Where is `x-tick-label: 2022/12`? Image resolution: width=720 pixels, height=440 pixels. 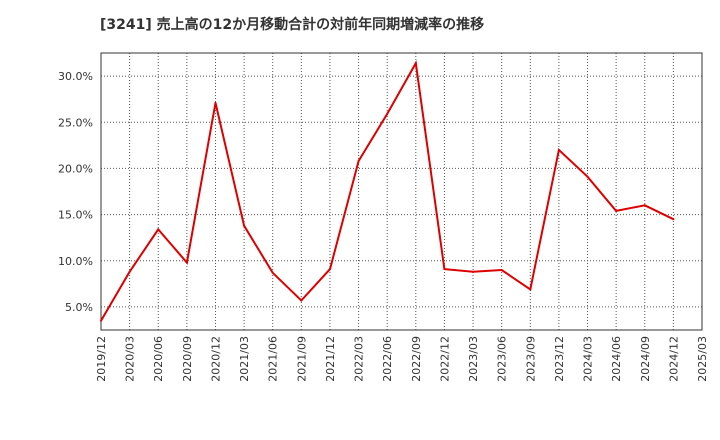
x-tick-label: 2022/12 is located at coordinates (444, 359).